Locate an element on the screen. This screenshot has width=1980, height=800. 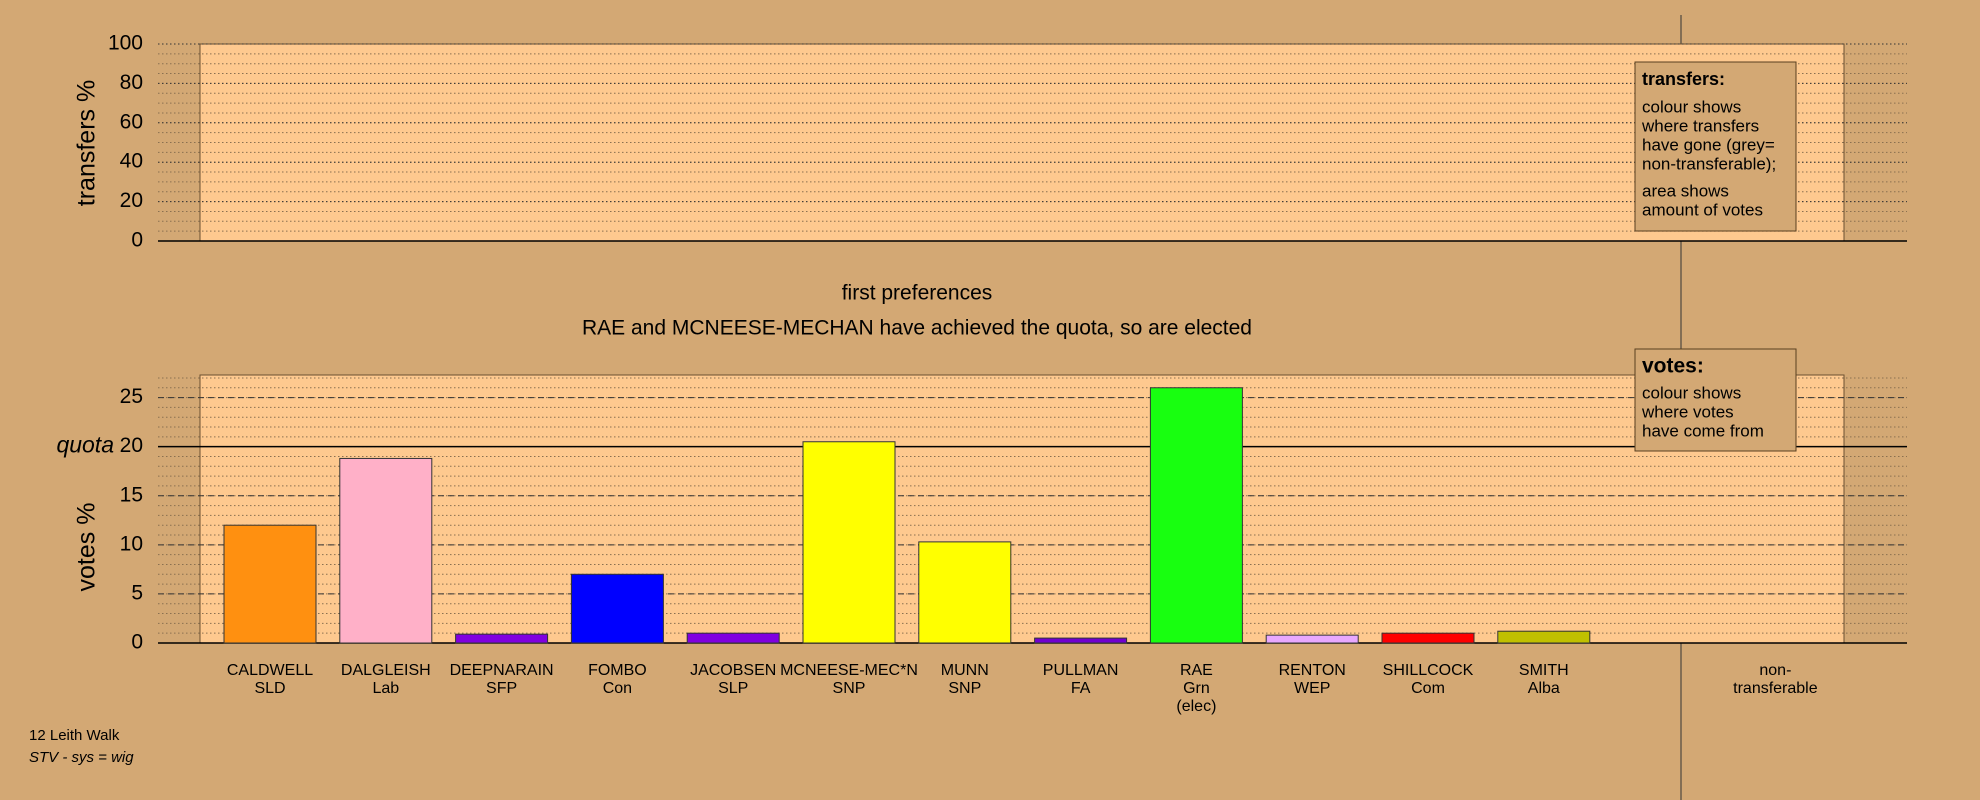
y-tick-label: 15 is located at coordinates (131, 494).